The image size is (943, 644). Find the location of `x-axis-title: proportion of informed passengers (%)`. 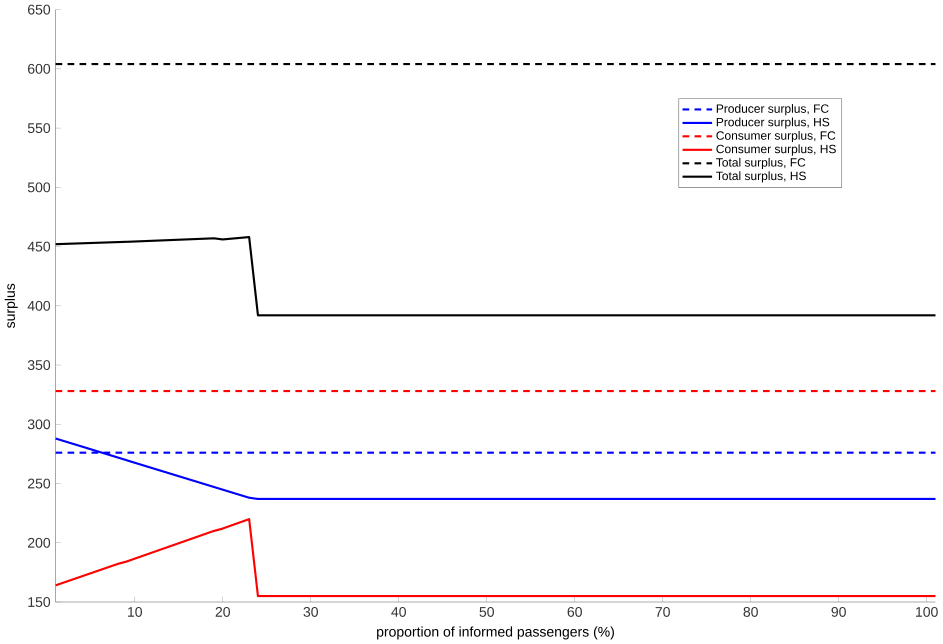

x-axis-title: proportion of informed passengers (%) is located at coordinates (495, 633).